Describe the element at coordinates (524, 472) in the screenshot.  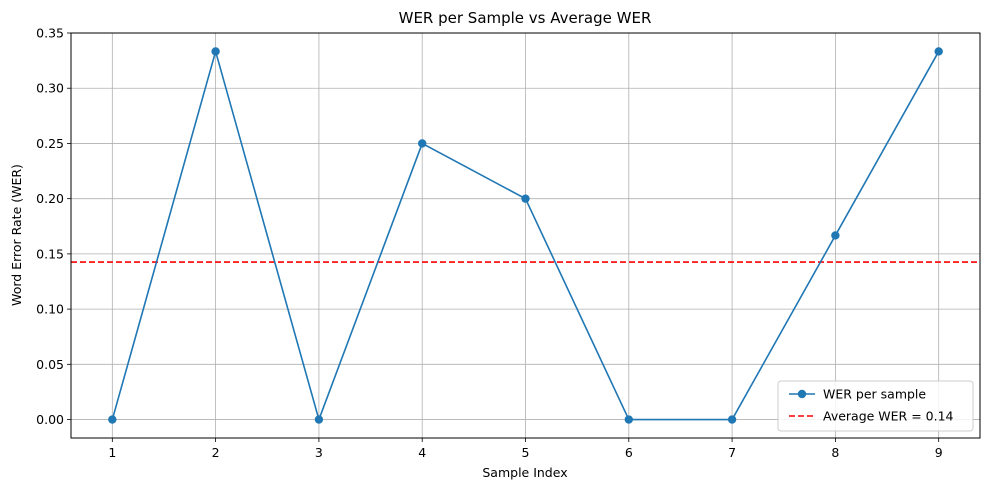
I see `x-axis-title: Sample Index` at that location.